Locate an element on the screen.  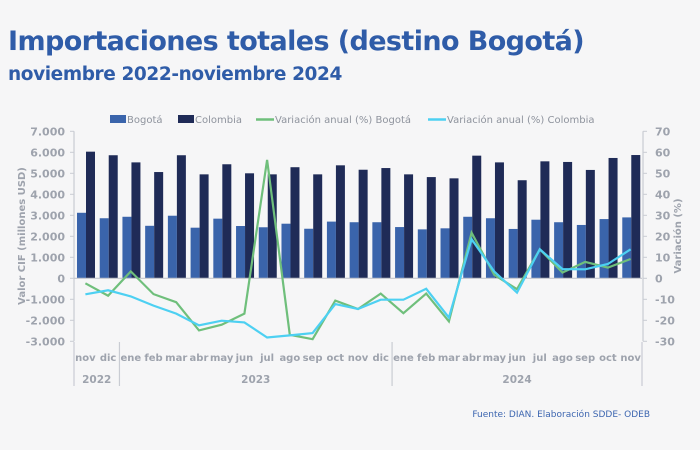
left-tick-label: 4.000 is located at coordinates (47, 194).